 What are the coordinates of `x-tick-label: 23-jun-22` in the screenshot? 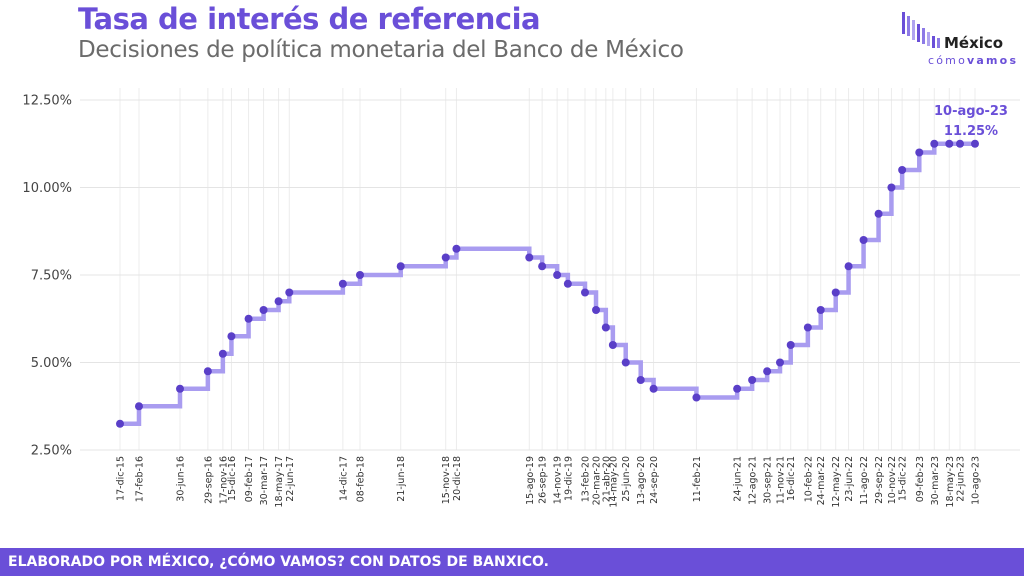 It's located at (849, 479).